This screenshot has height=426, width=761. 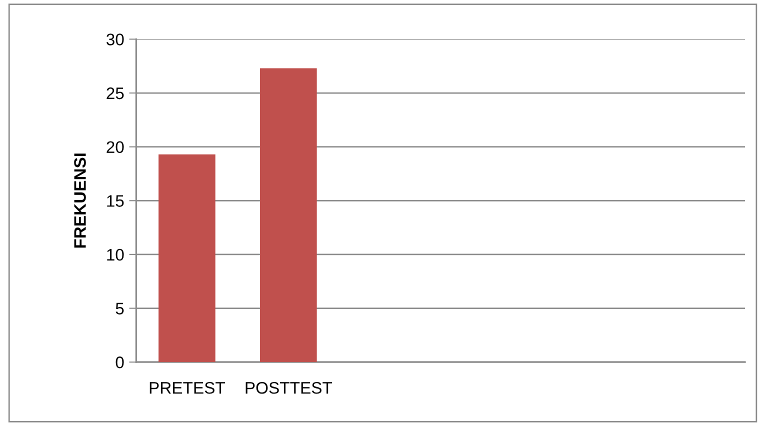 I want to click on y-tick-label: 10, so click(x=115, y=254).